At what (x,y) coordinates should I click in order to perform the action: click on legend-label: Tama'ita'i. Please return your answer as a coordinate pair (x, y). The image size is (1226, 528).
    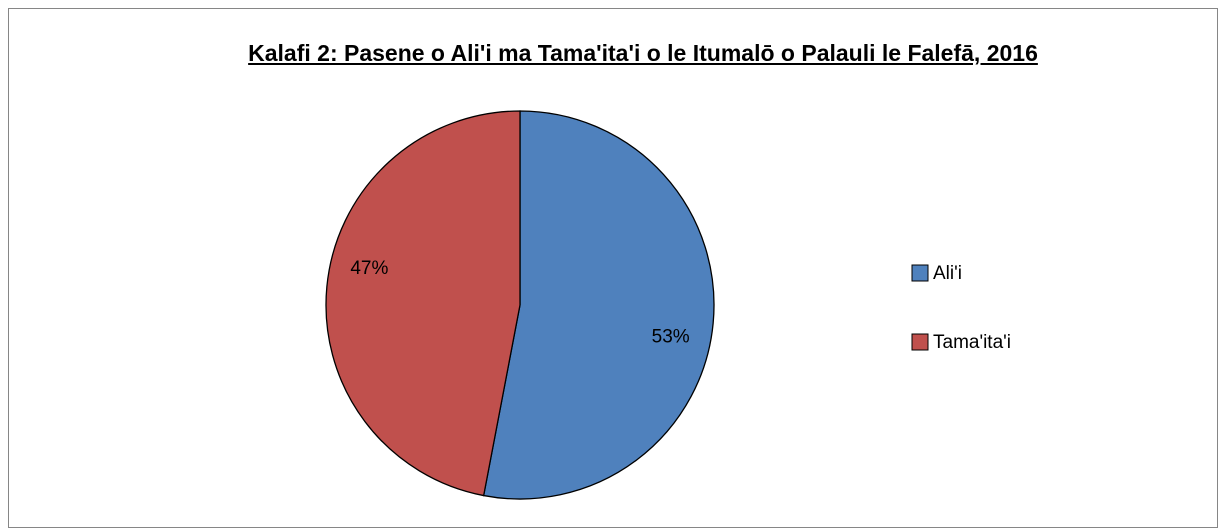
    Looking at the image, I should click on (972, 342).